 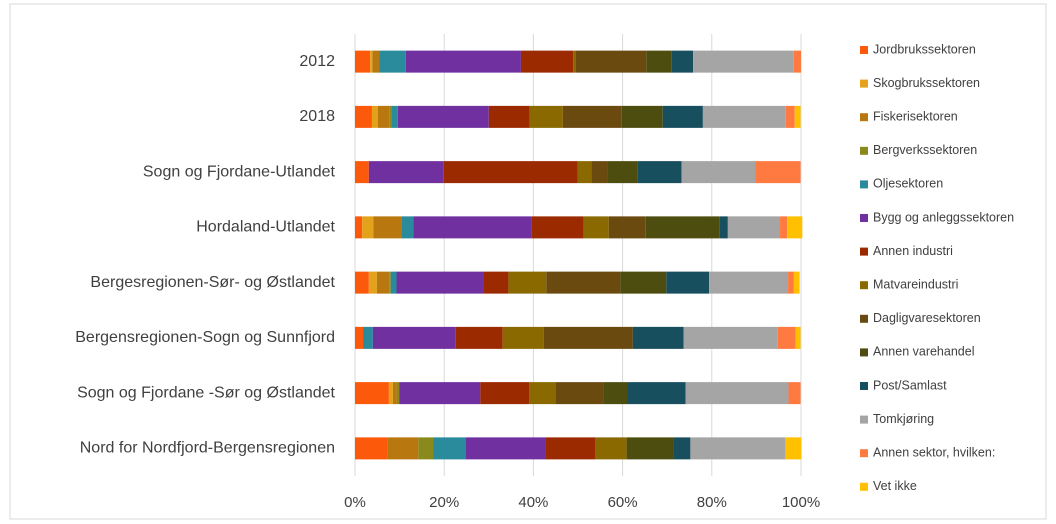 I want to click on y-tick-label: Hordaland-Utlandet, so click(x=265, y=227).